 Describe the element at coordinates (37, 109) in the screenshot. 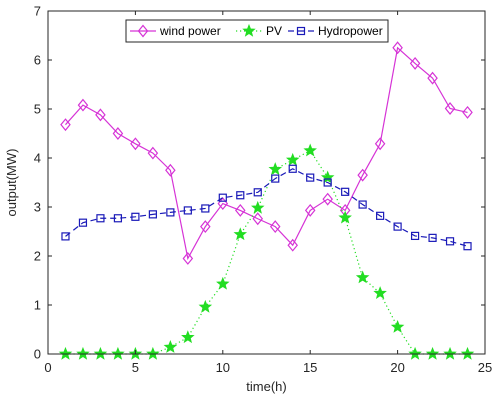

I see `y-tick-label: 5` at that location.